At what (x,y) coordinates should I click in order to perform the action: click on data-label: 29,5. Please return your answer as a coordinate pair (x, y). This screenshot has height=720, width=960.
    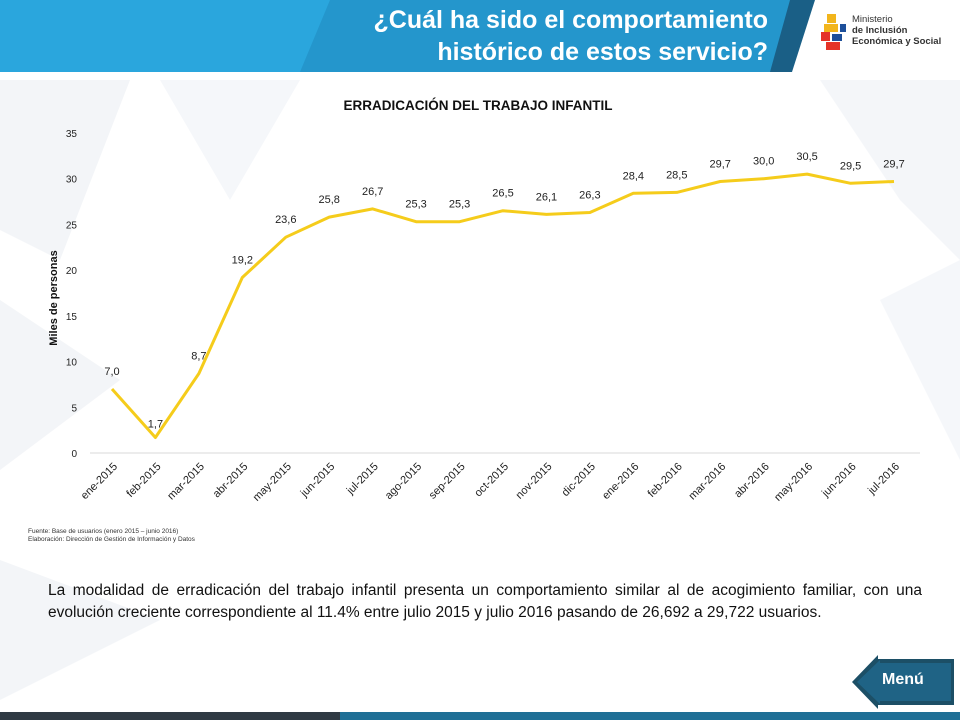
    Looking at the image, I should click on (850, 166).